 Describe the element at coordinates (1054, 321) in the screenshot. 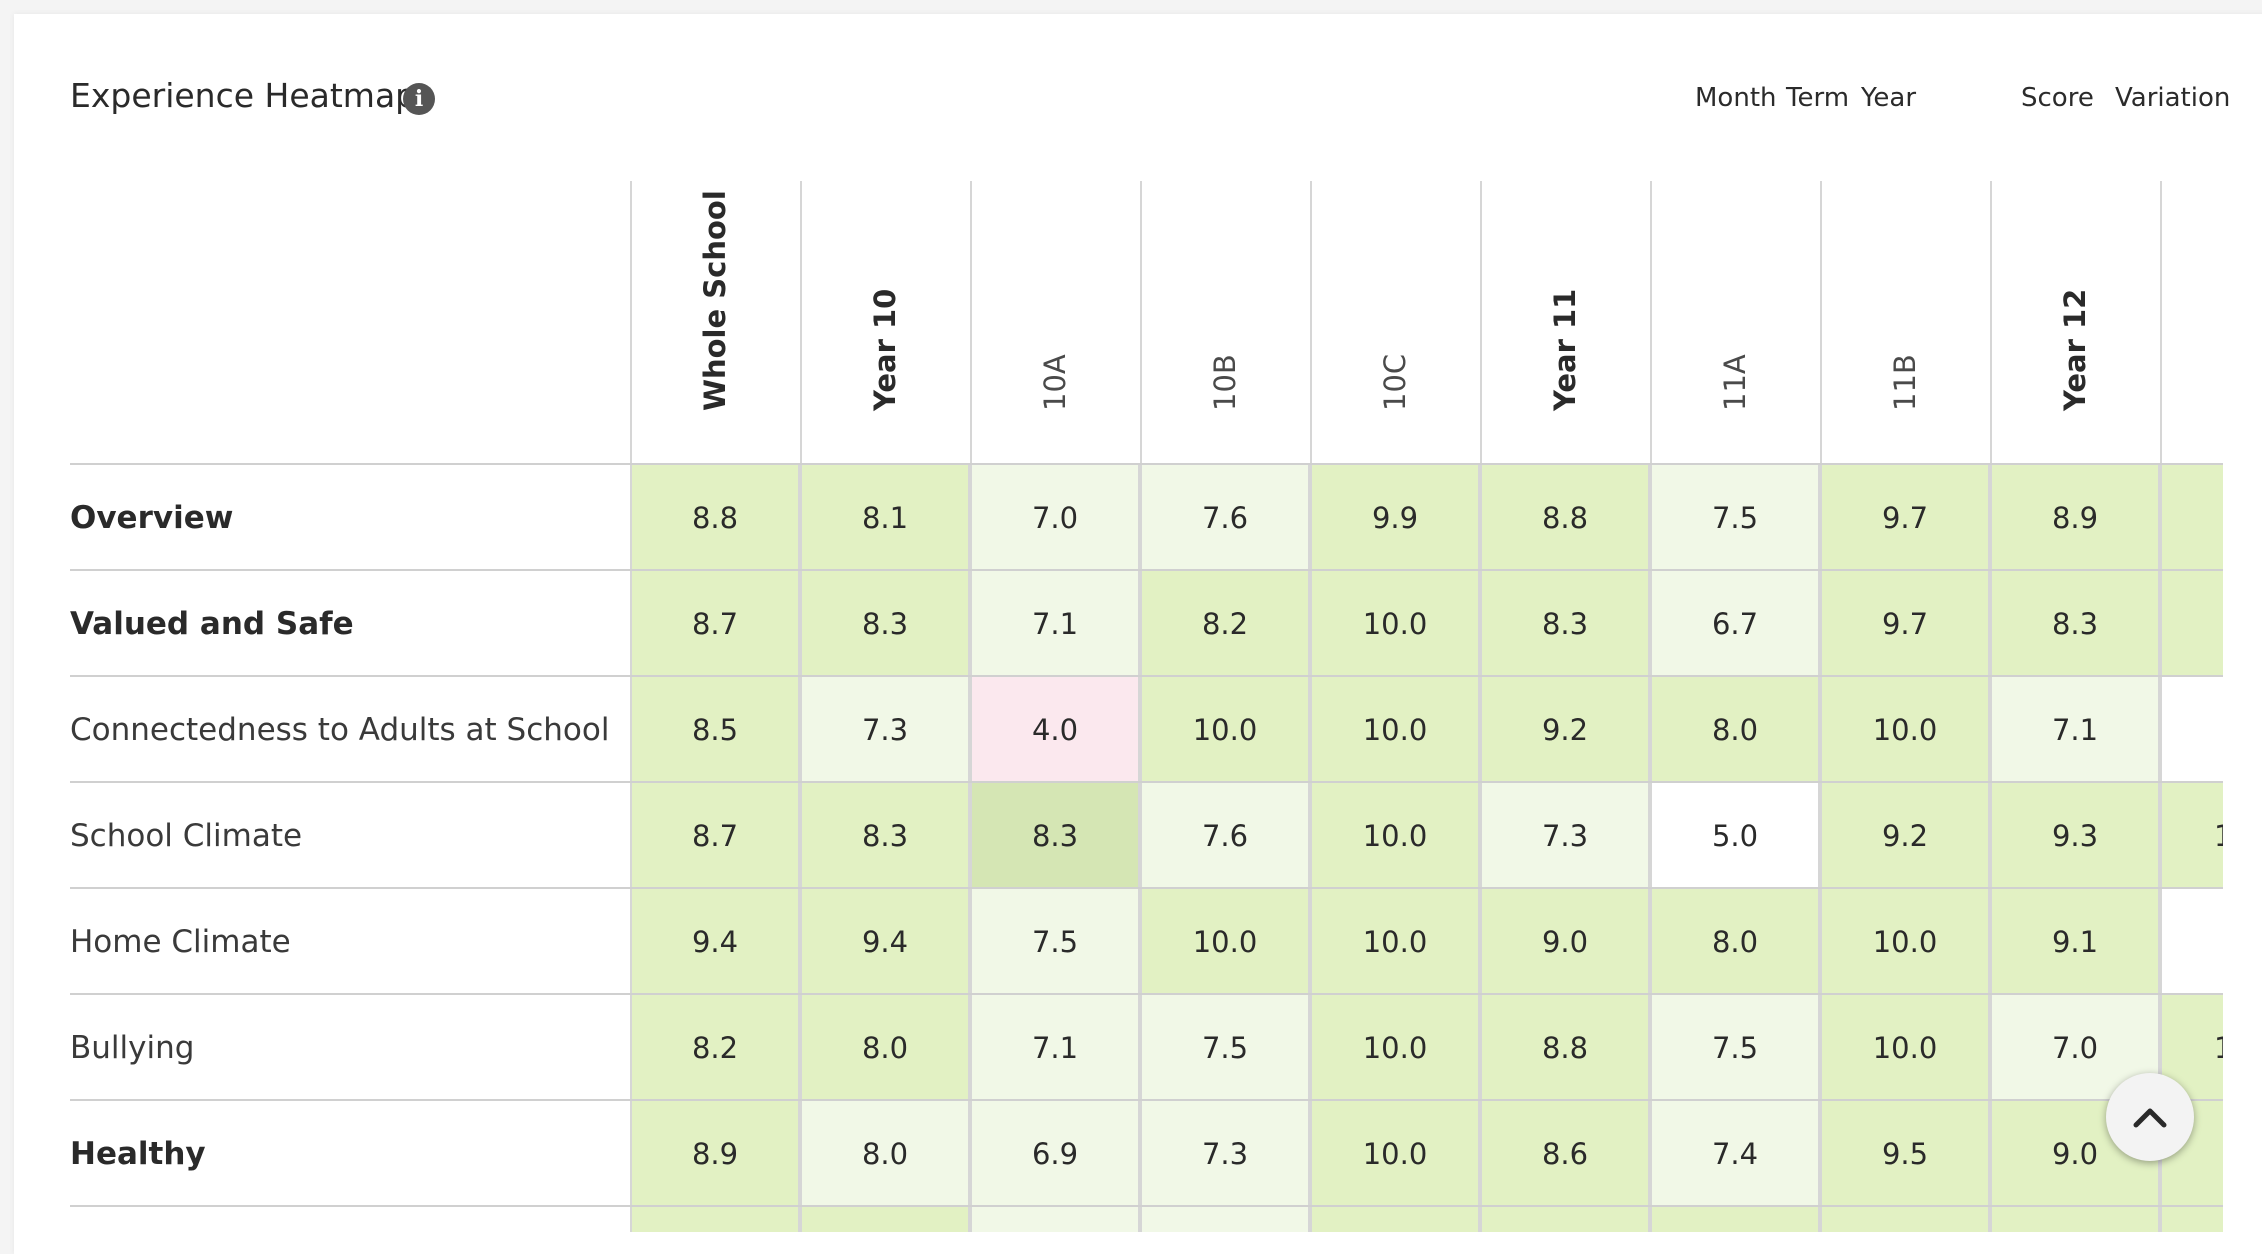

I see `column-header-10a: 10A` at that location.